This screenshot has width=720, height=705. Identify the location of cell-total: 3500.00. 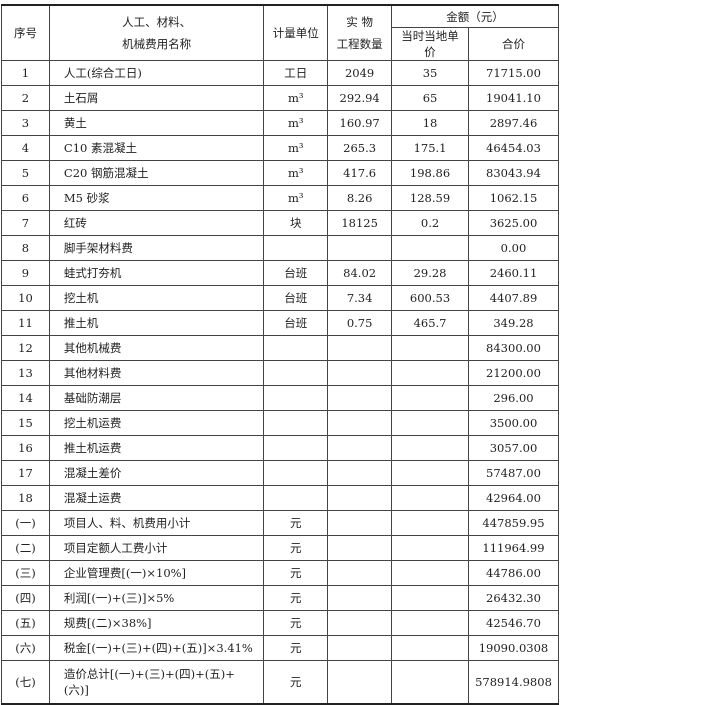
(513, 423).